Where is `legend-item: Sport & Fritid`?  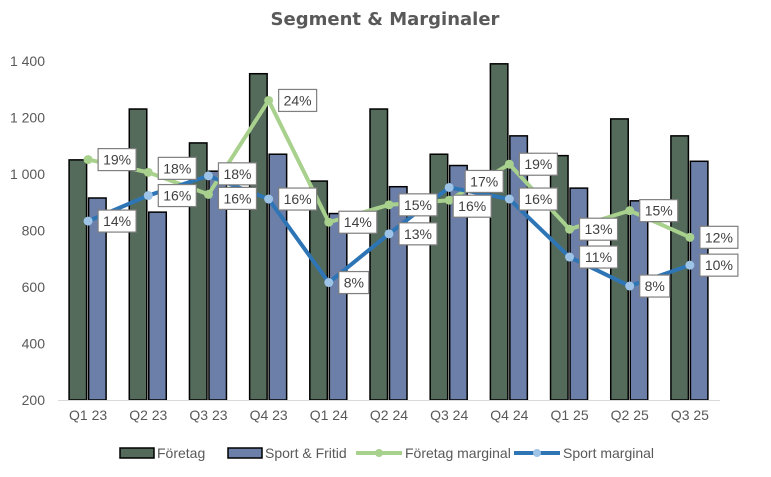
legend-item: Sport & Fritid is located at coordinates (287, 453).